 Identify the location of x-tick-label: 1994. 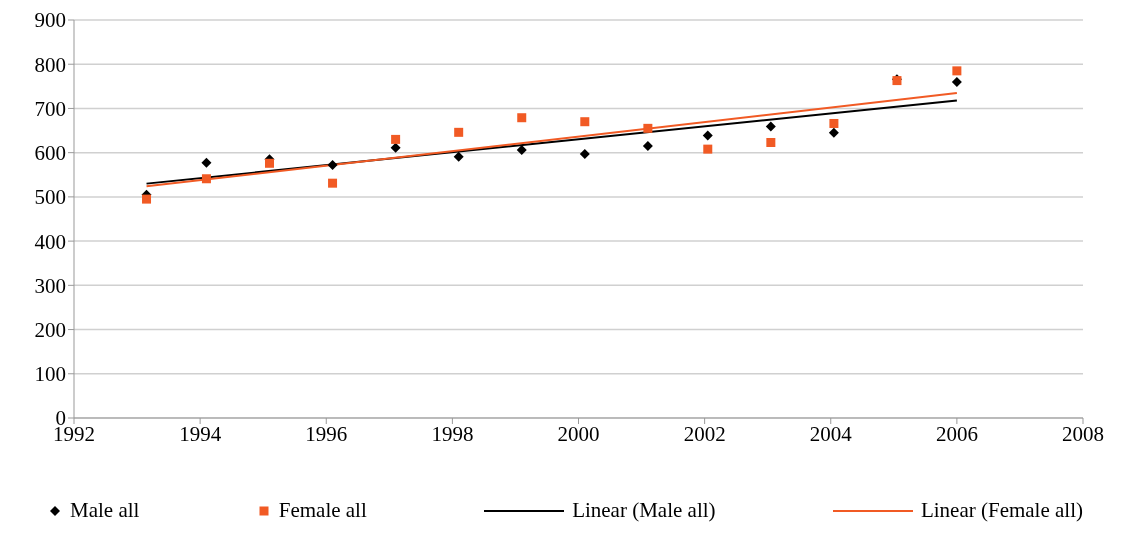
(200, 433).